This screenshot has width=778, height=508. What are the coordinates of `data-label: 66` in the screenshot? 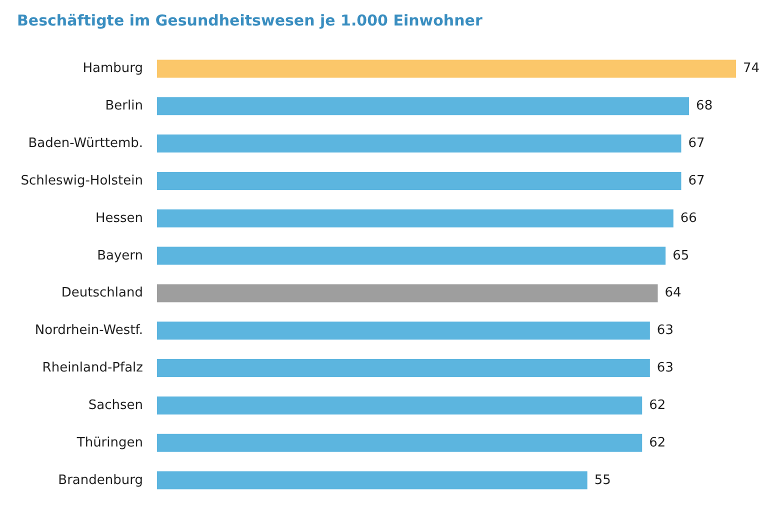 It's located at (688, 218).